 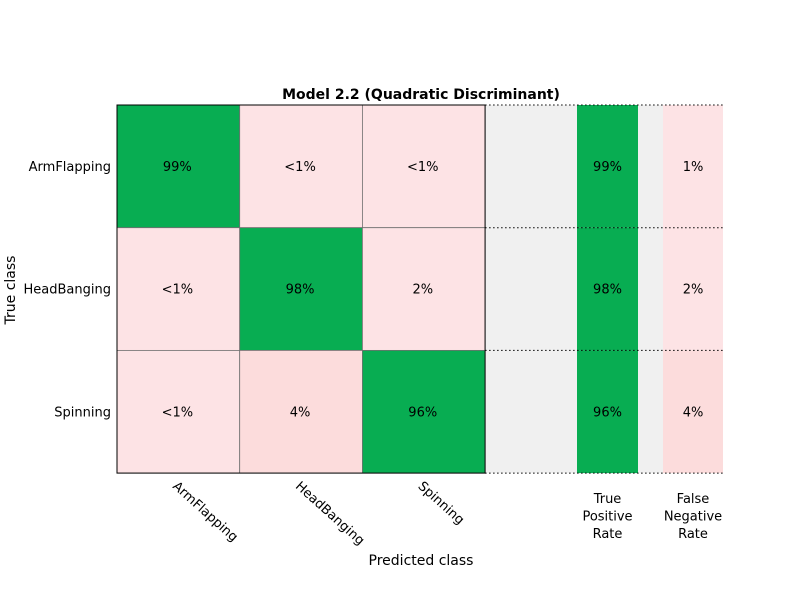 I want to click on summary-cell-label: 98%, so click(x=607, y=290).